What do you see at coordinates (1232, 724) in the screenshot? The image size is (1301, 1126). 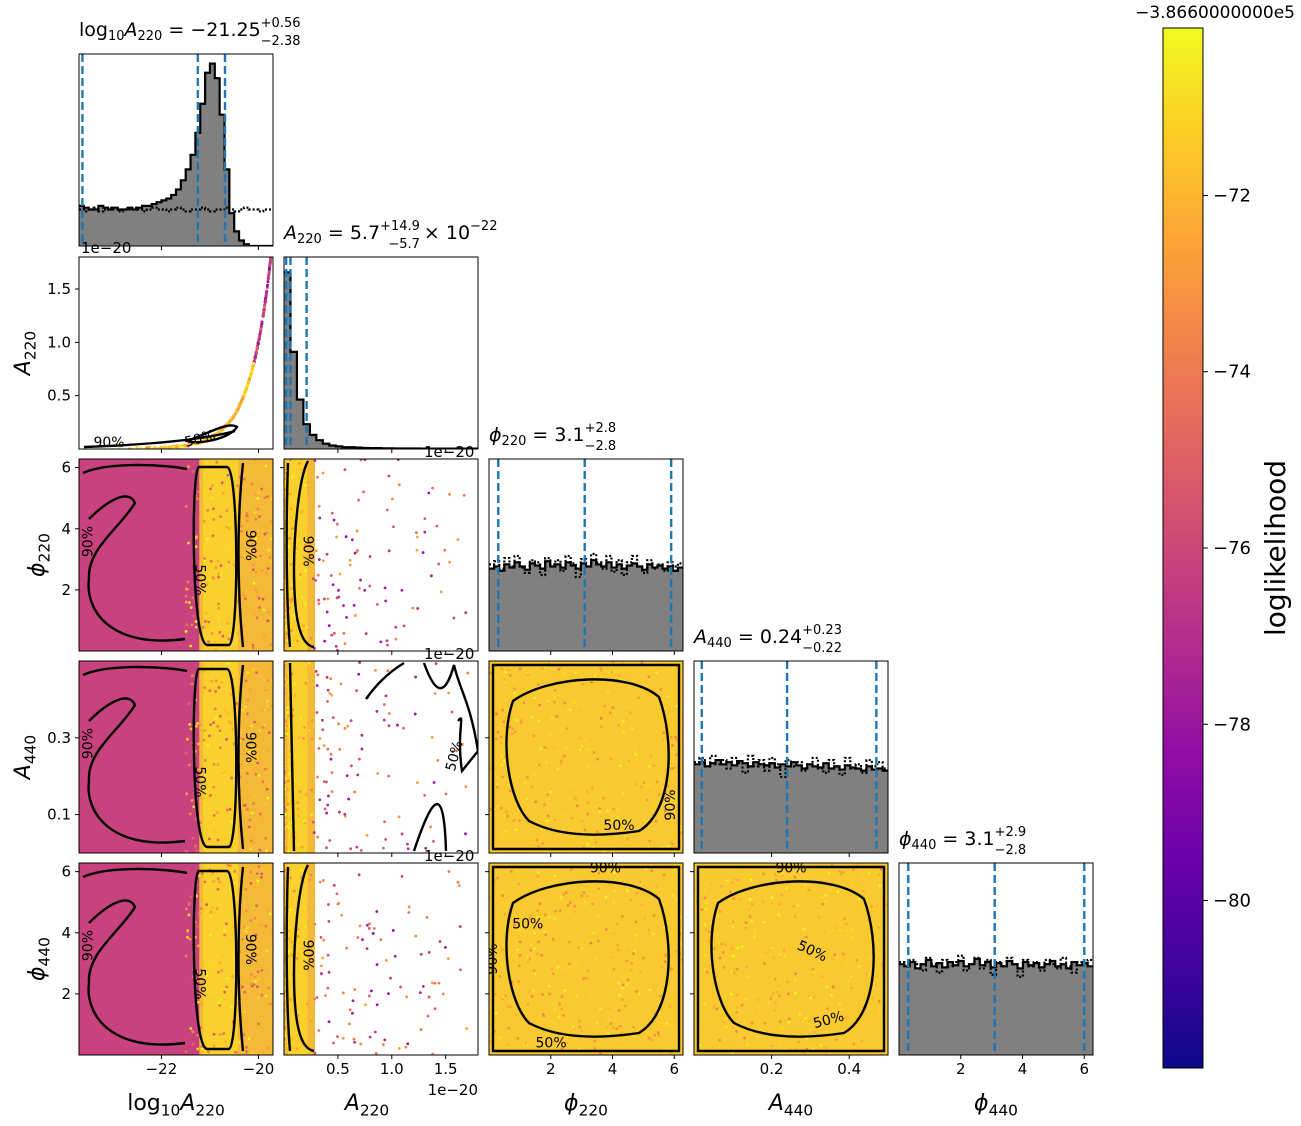 I see `colorbar-tick-label: −78` at bounding box center [1232, 724].